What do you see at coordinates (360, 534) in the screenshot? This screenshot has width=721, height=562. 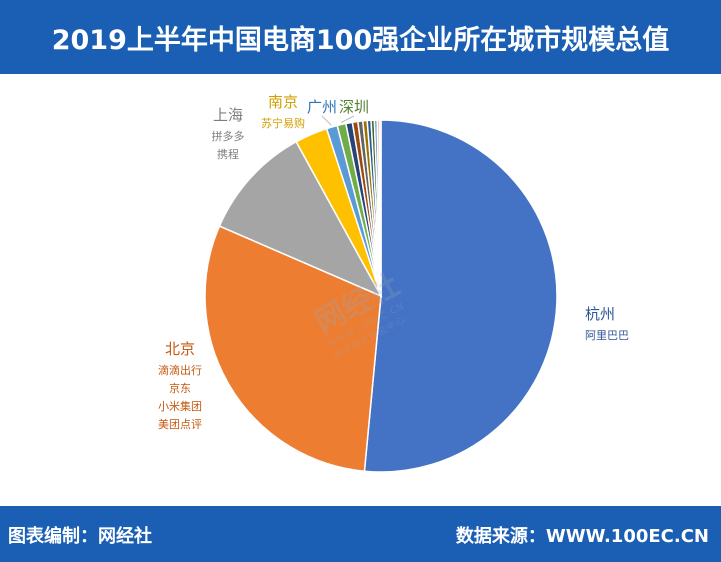 I see `footer-bar: 图表编制：网经社 数据来源：WWW.100EC.CN` at bounding box center [360, 534].